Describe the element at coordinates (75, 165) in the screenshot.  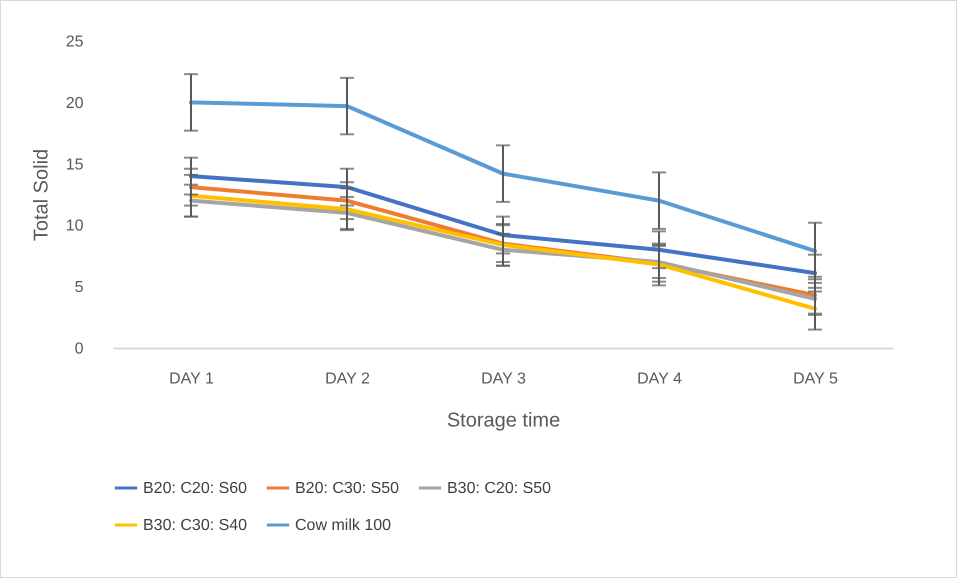
I see `y-tick-label: 15` at that location.